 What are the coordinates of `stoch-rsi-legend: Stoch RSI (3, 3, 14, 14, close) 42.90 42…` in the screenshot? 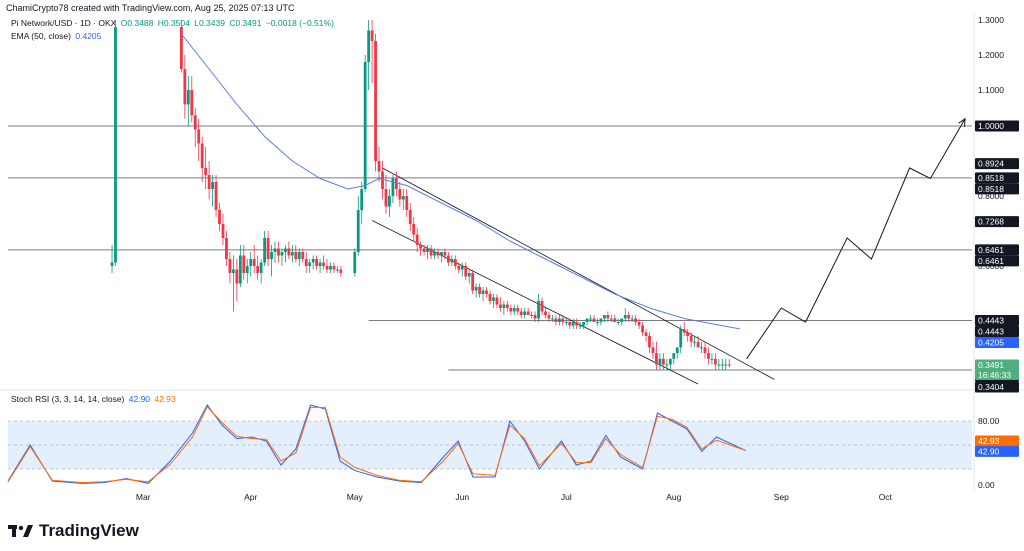 It's located at (94, 399).